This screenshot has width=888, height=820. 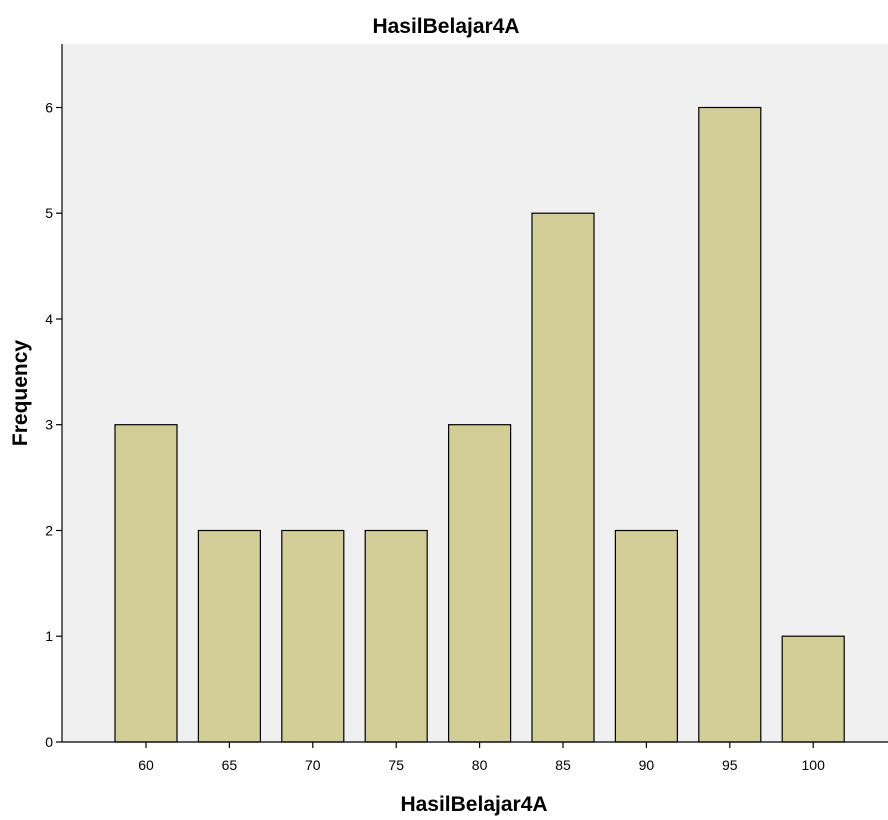 I want to click on y-tick-label-3: 3, so click(x=49, y=425).